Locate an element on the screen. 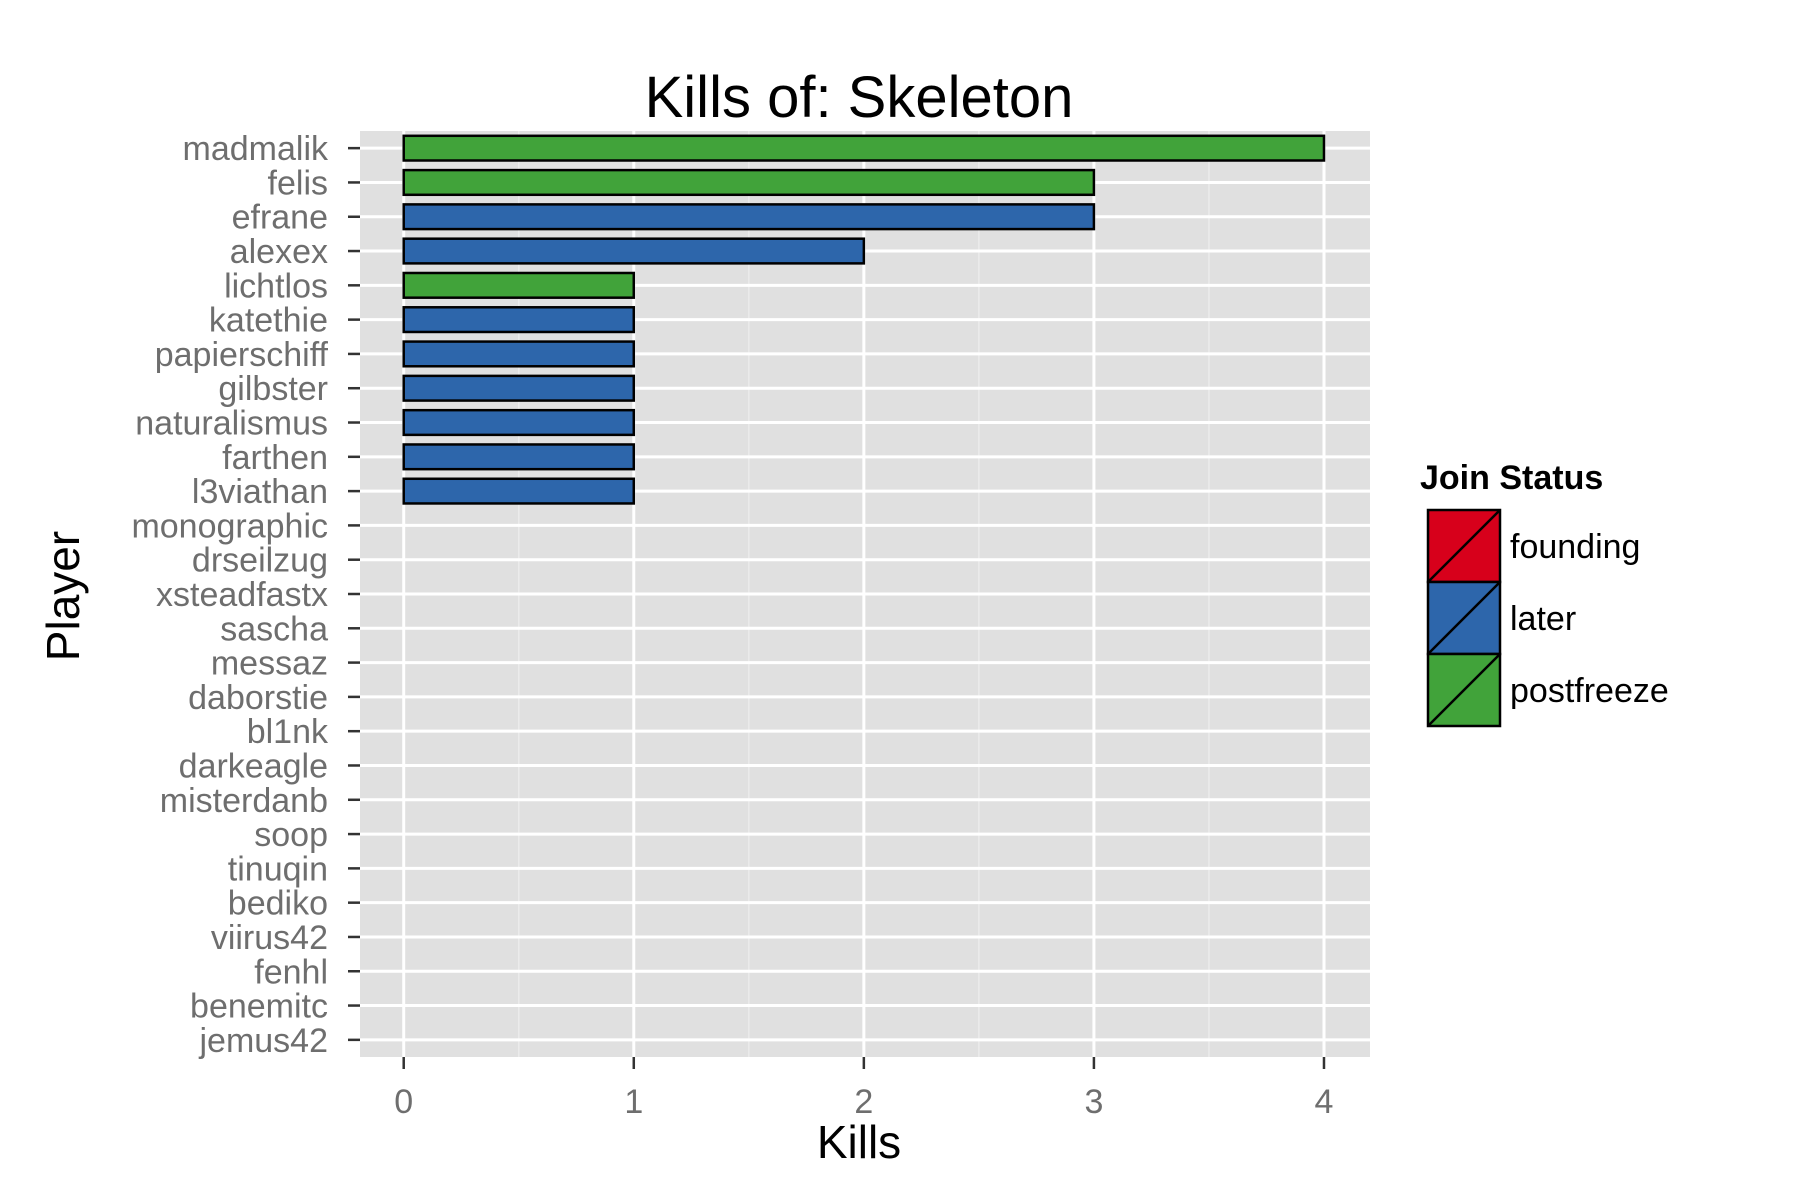  y-tick-label: papierschiff is located at coordinates (242, 355).